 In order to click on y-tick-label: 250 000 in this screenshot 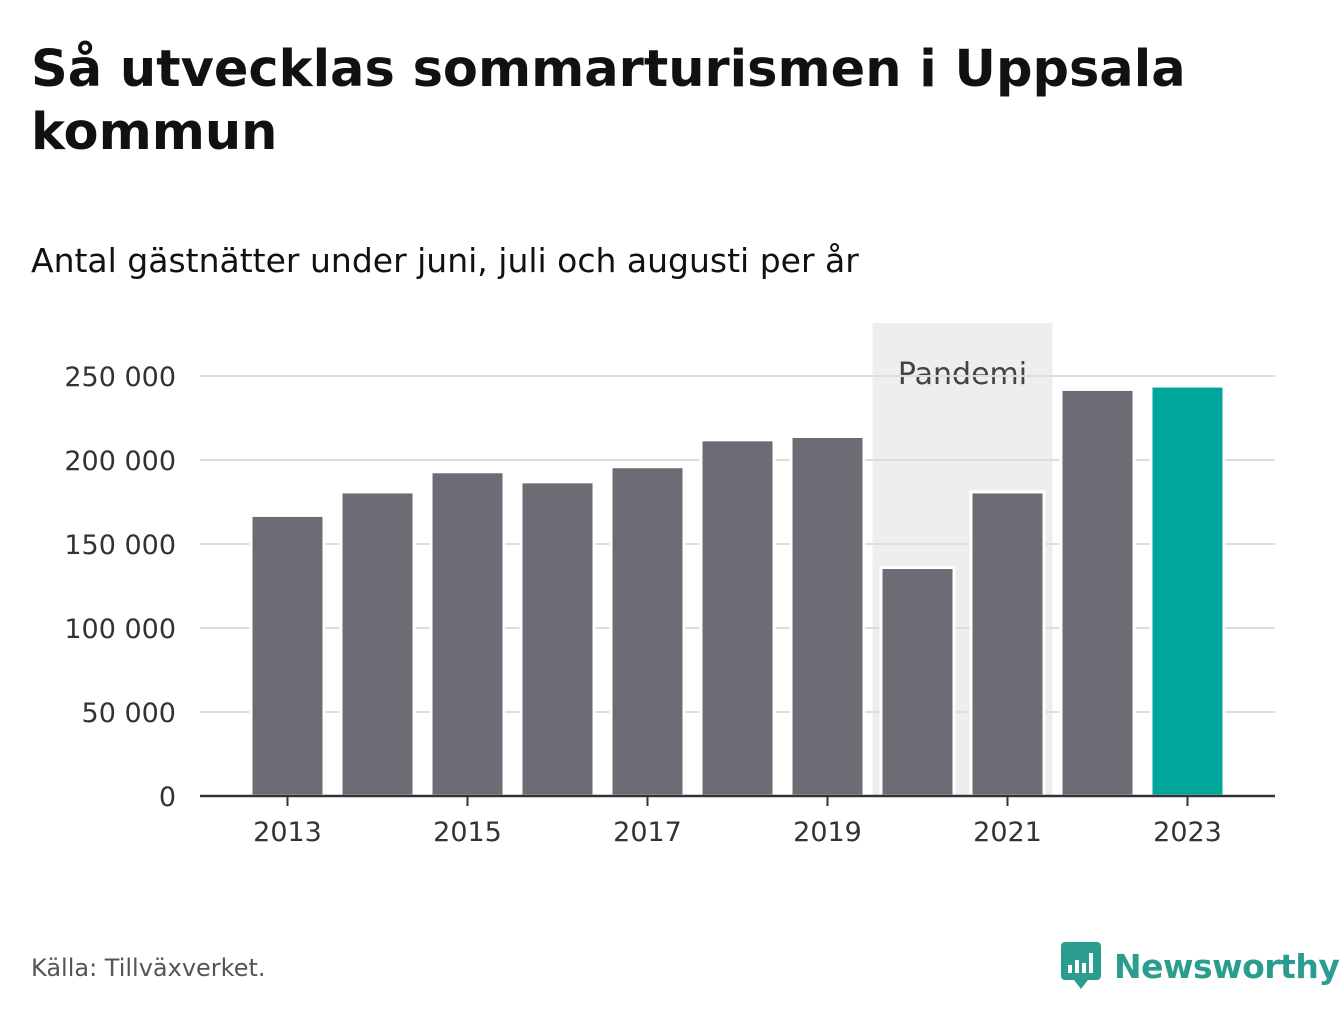, I will do `click(120, 377)`.